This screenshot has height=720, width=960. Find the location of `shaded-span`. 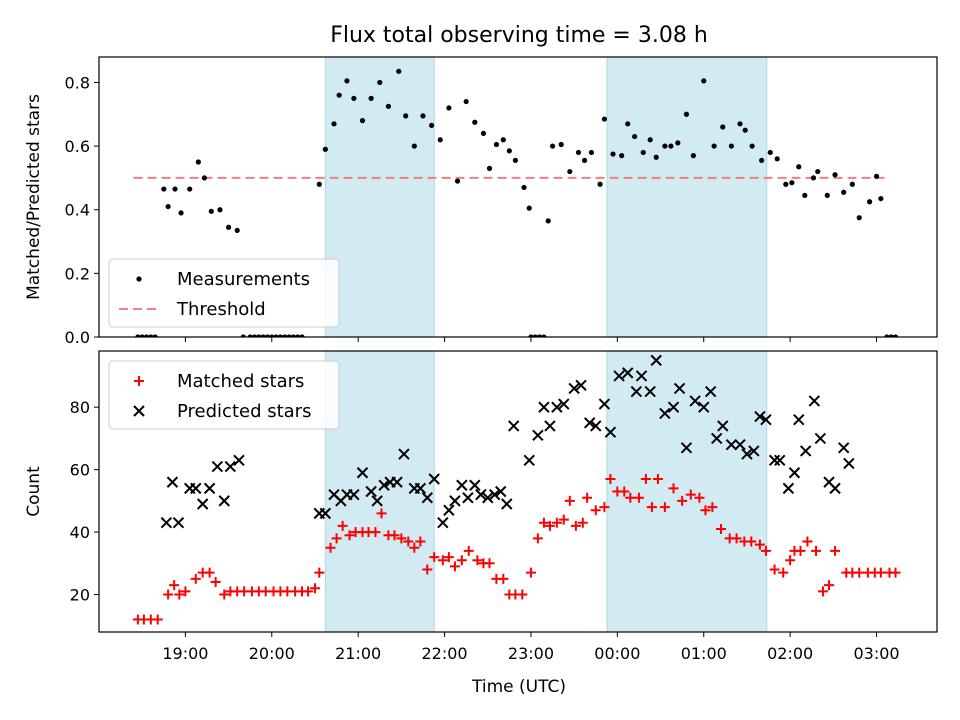

shaded-span is located at coordinates (687, 197).